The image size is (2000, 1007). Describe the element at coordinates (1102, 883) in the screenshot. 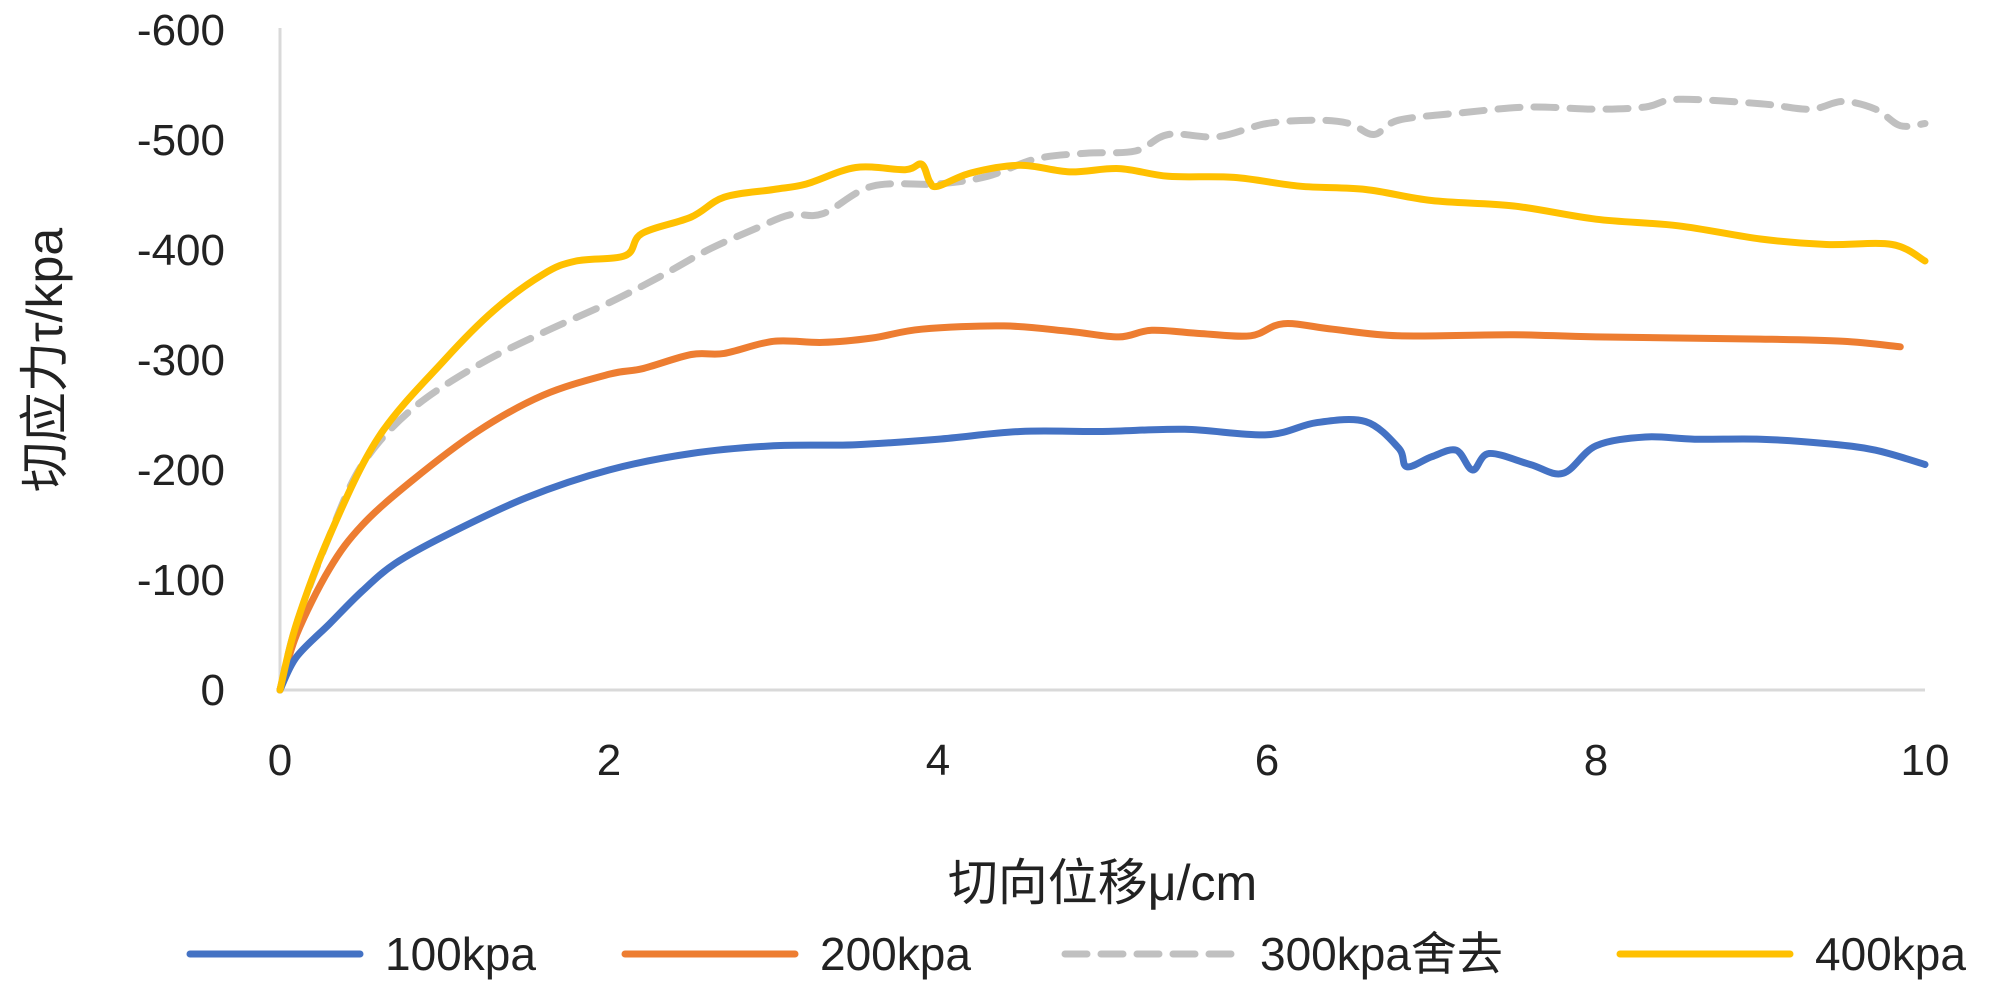

I see `x-axis-title: 切向位移μ/cm` at that location.